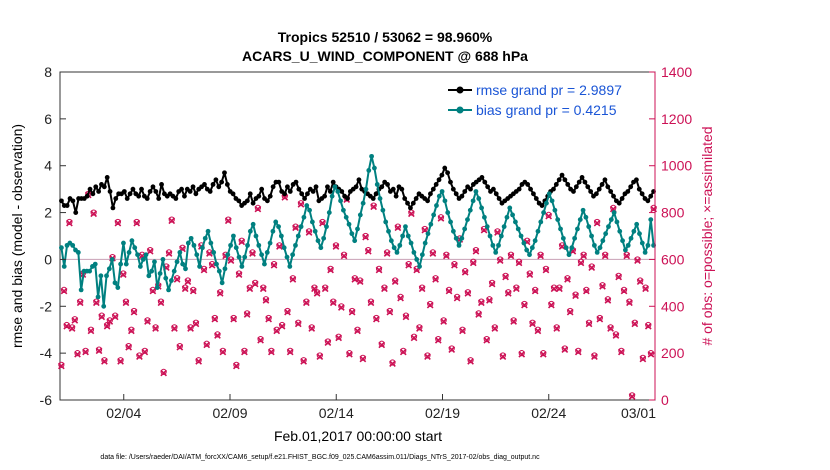 The height and width of the screenshot is (470, 830). I want to click on legend-box, so click(546, 99).